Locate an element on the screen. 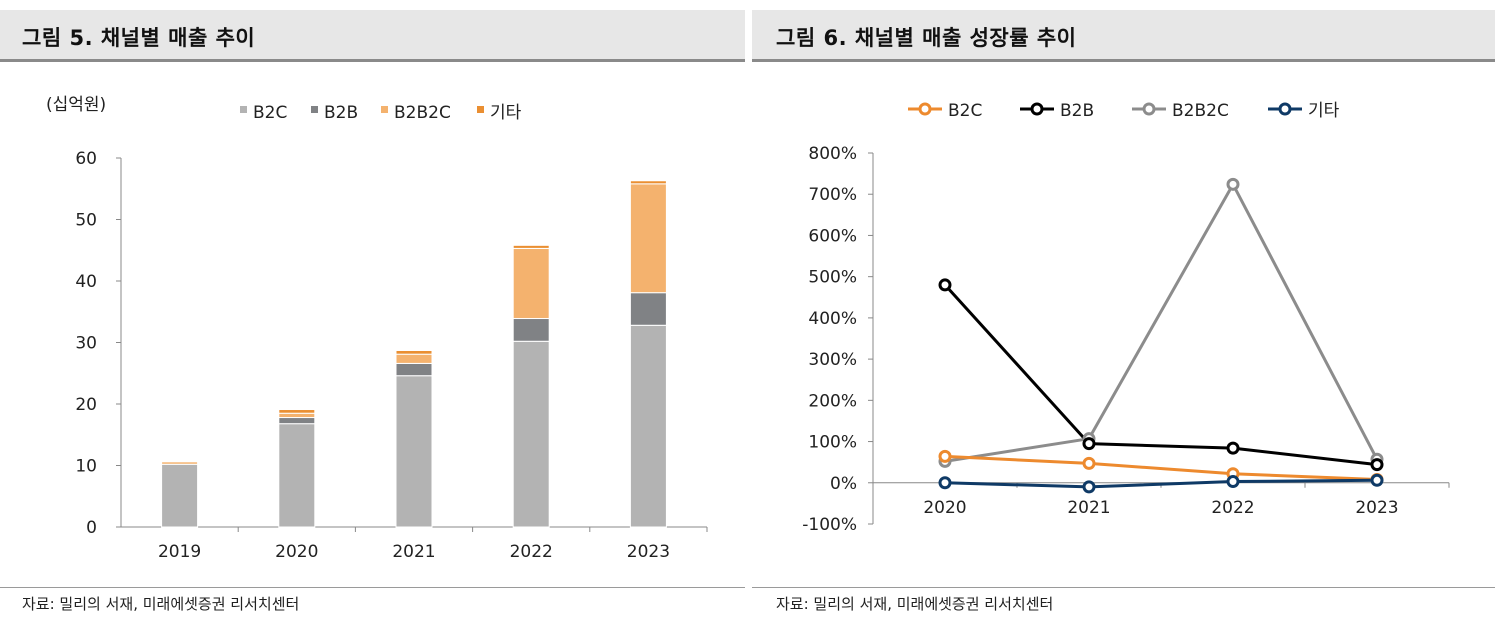  bar-b2b-2022 is located at coordinates (531, 330).